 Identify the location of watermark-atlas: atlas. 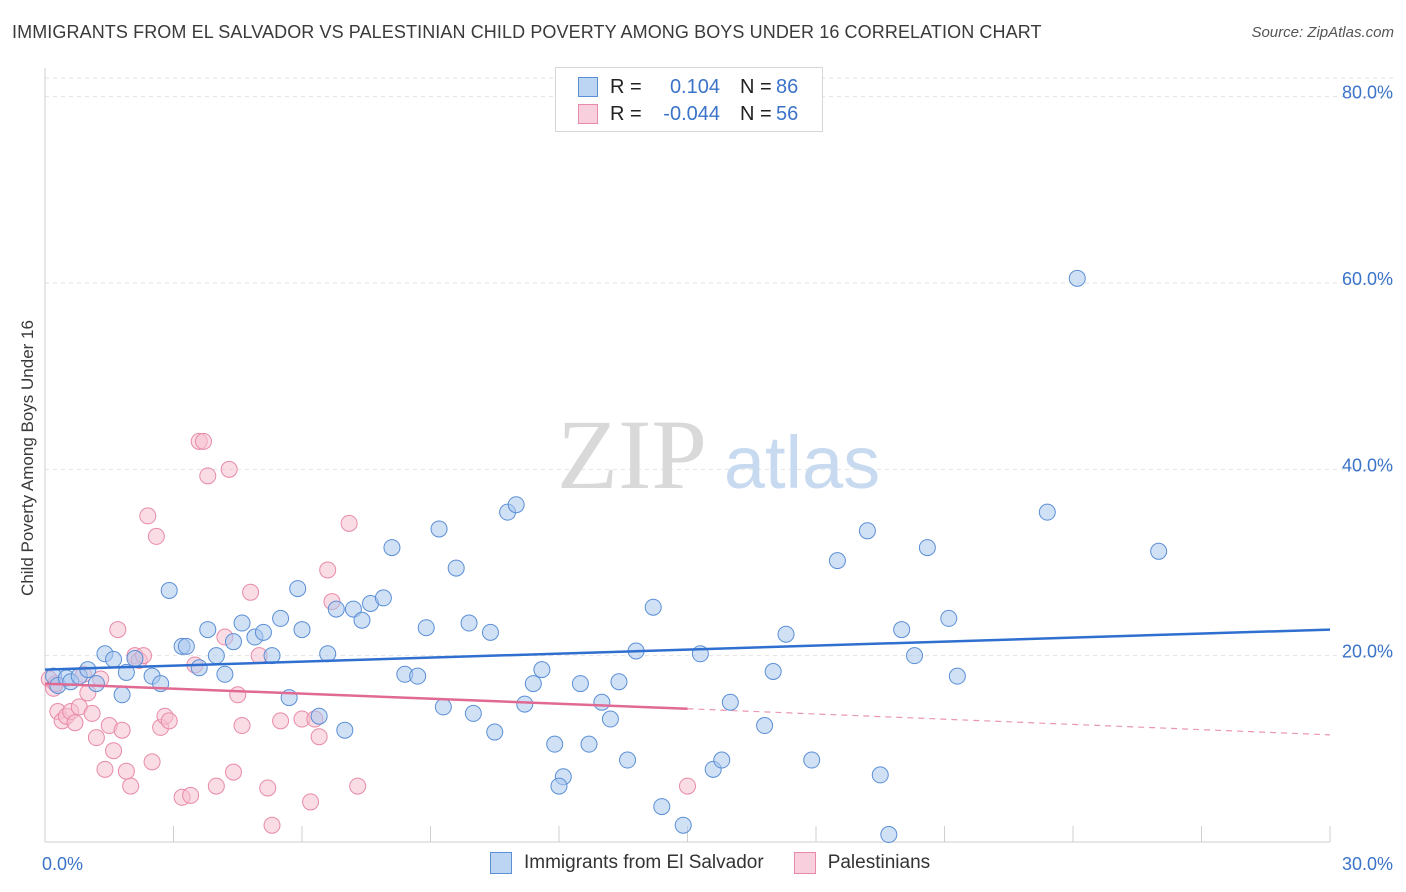
(802, 462).